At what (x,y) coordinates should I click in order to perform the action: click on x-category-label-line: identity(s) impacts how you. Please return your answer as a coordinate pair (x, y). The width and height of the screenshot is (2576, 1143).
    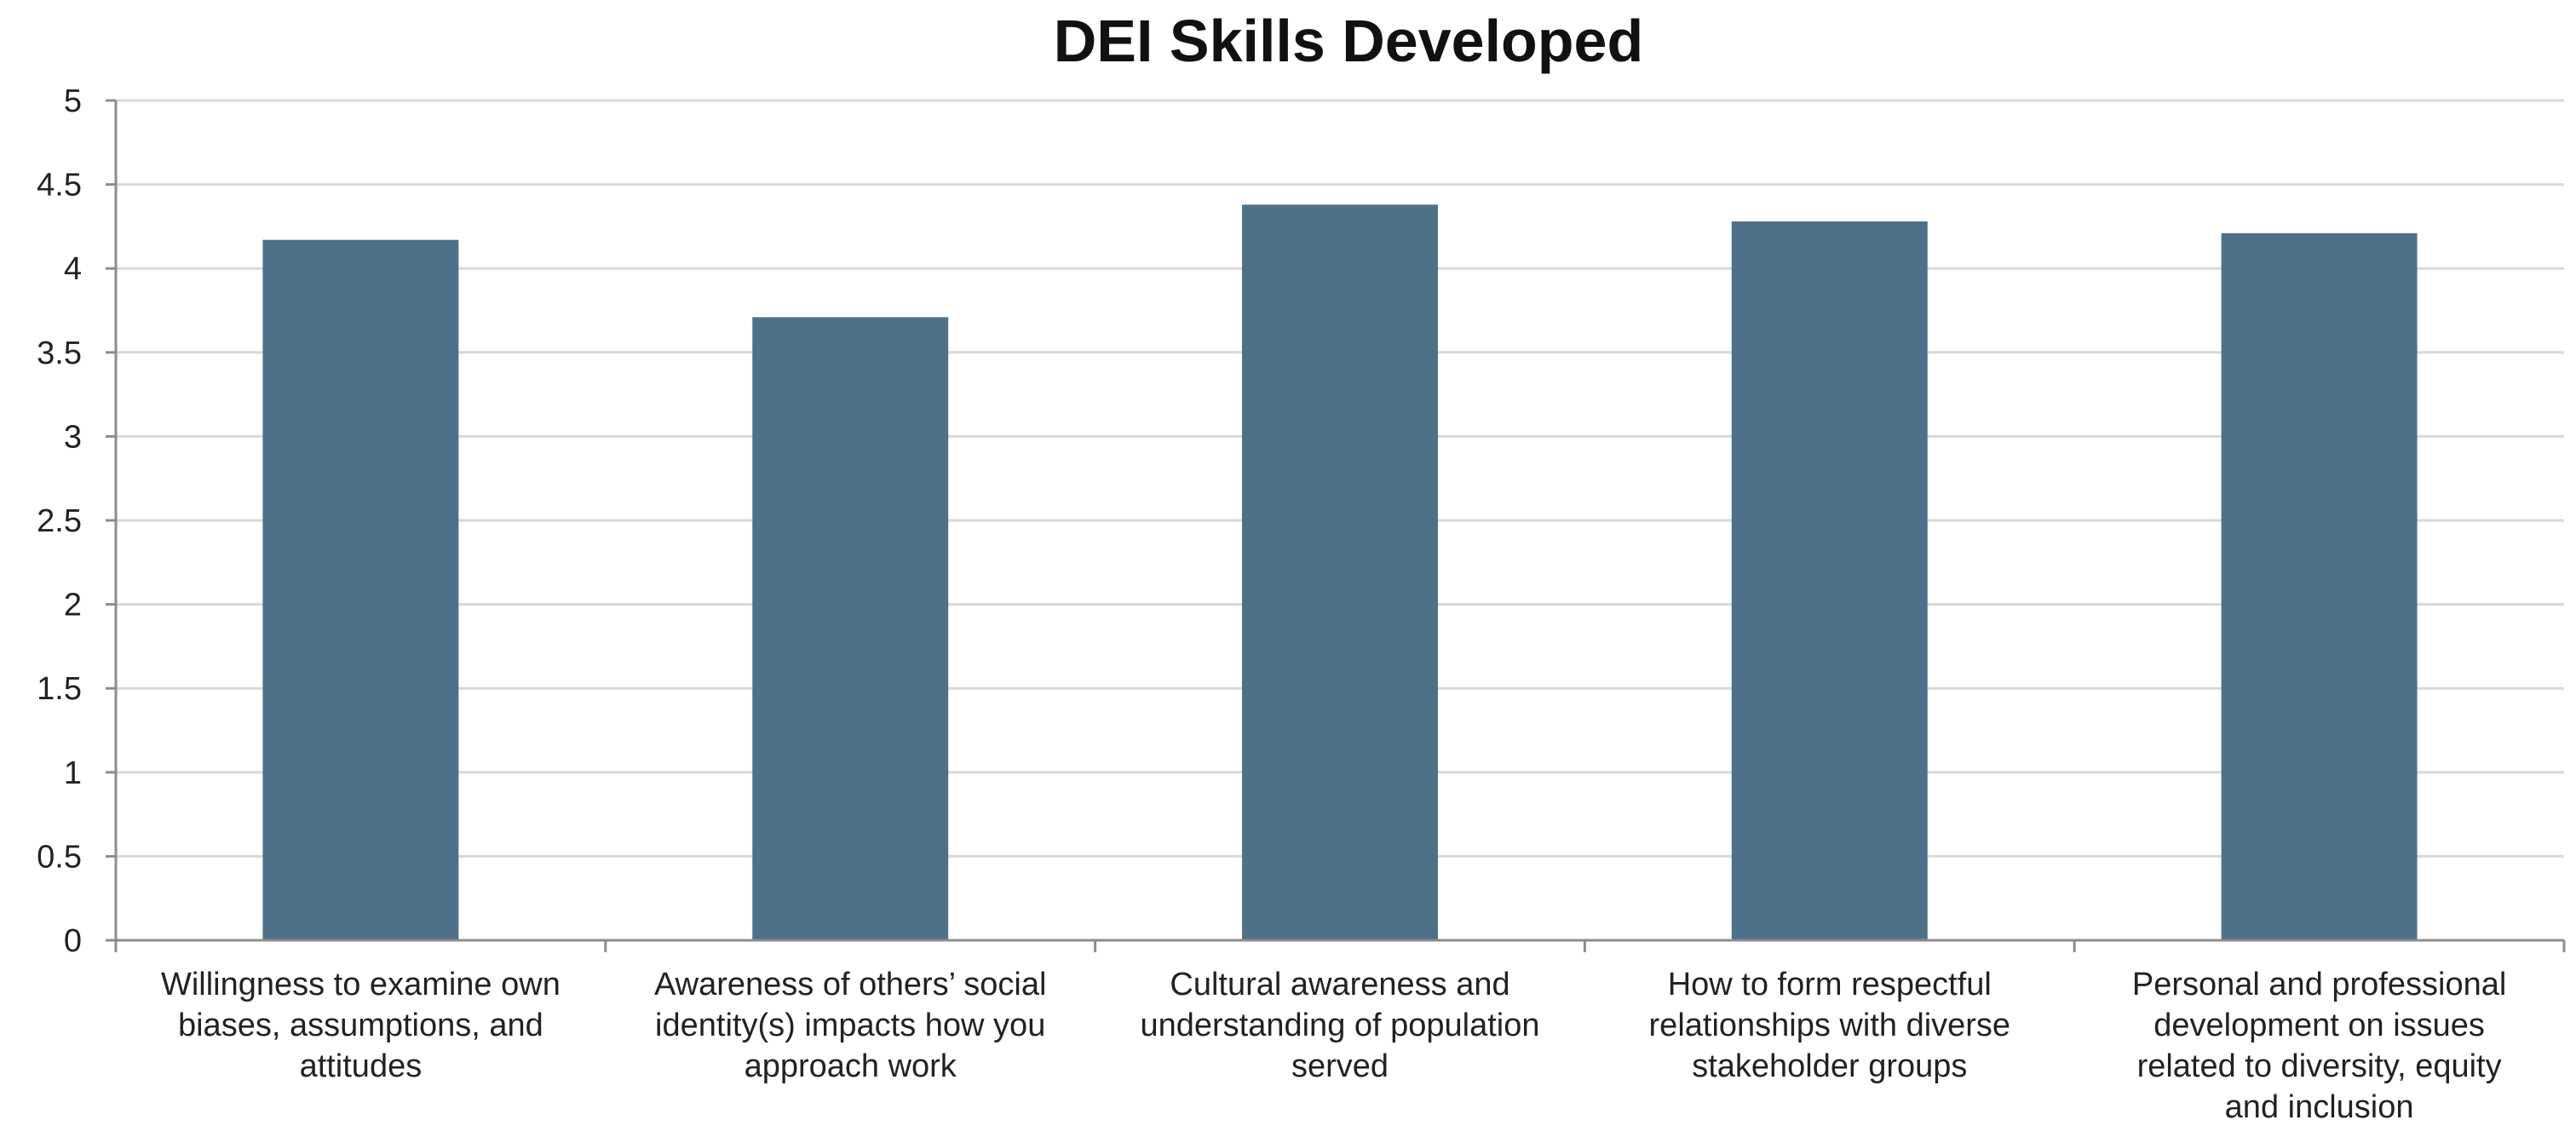
    Looking at the image, I should click on (850, 1025).